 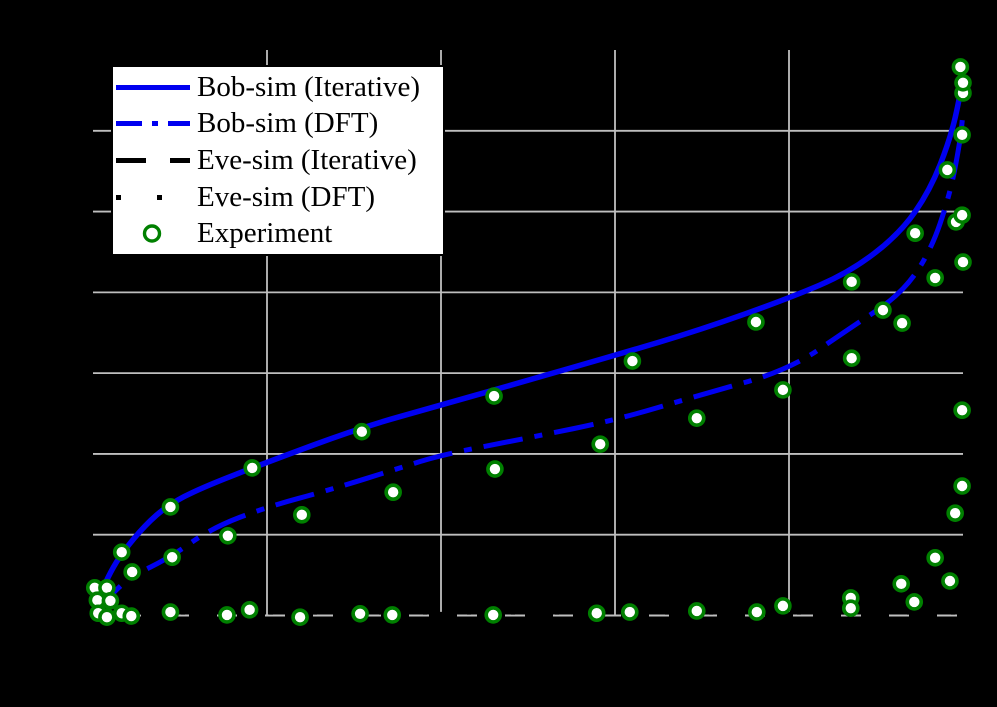 I want to click on legend-item-label: Experiment, so click(x=265, y=233).